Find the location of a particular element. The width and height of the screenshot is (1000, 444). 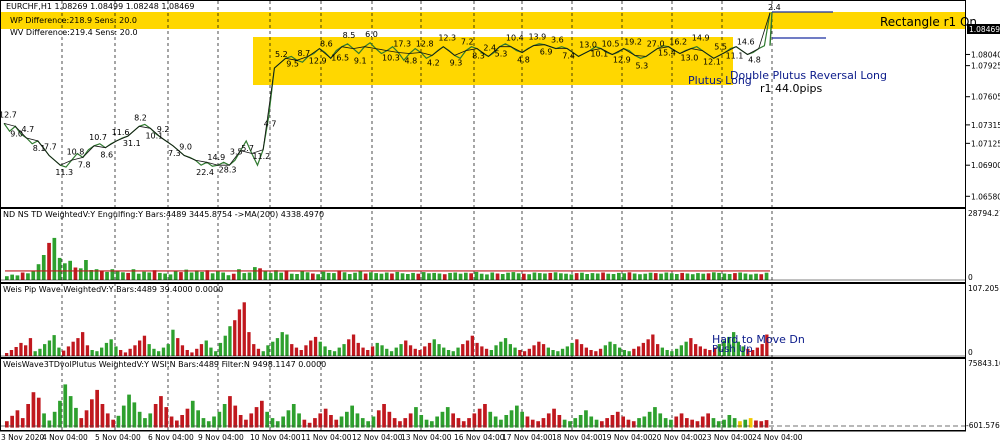

price-axis-label: 1.07315 is located at coordinates (985, 125).